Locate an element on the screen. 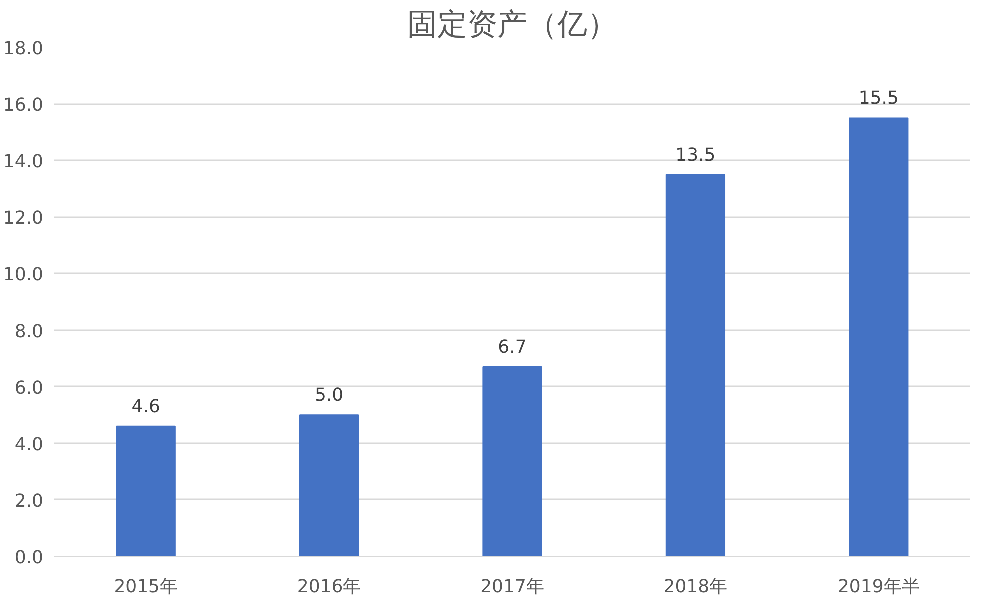 Image resolution: width=998 pixels, height=600 pixels. y-tick-label: 2.0 is located at coordinates (29, 501).